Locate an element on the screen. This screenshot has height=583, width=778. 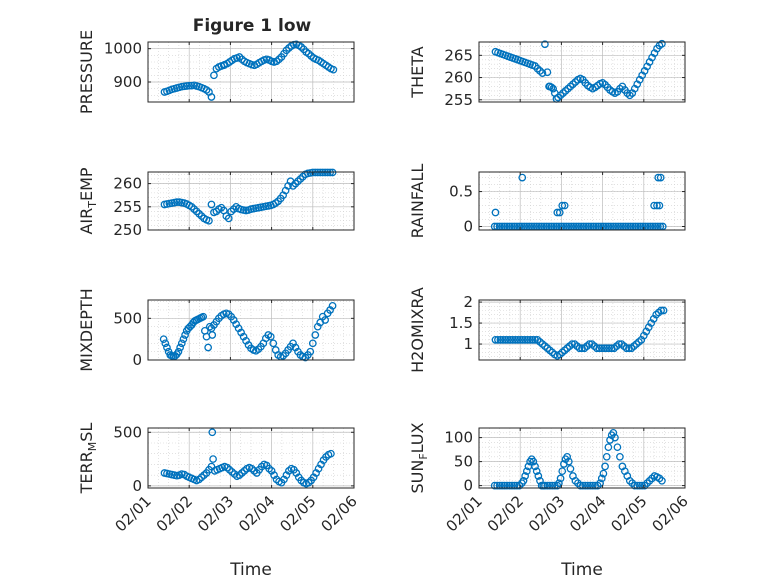
figure-title: Figure 1 low is located at coordinates (252, 26).